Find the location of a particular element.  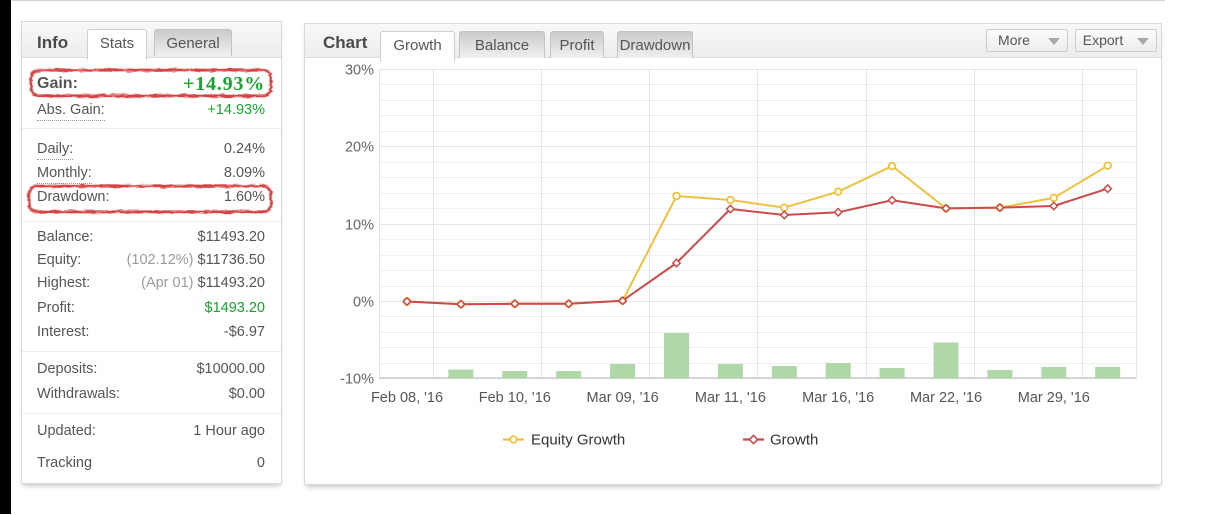

svg-text: Equity Growth is located at coordinates (578, 440).